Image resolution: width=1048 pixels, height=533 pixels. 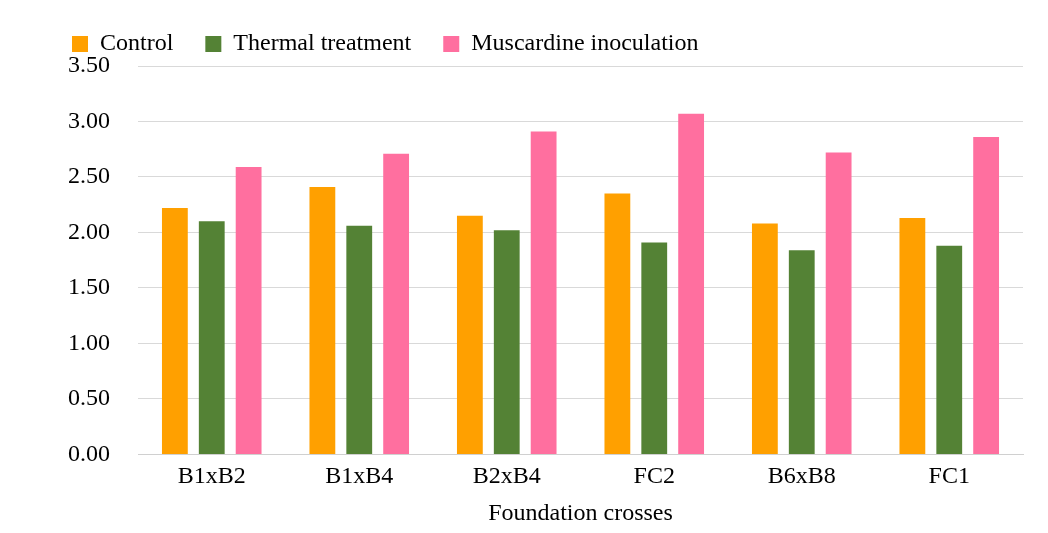 I want to click on x-axis-title: Foundation crosses, so click(x=580, y=511).